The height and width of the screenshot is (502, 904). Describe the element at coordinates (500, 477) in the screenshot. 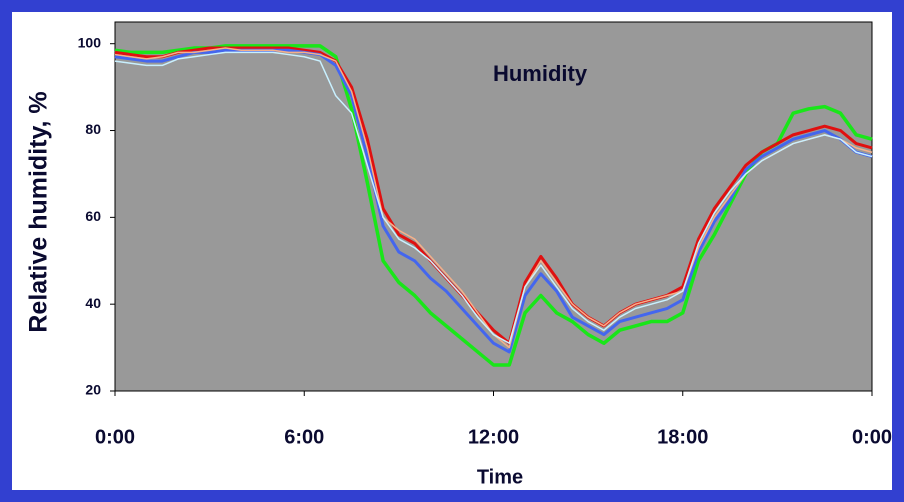

I see `x-axis-title: Time` at that location.